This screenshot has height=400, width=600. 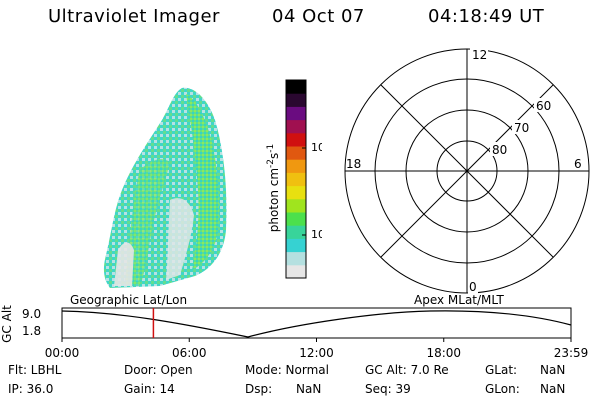 What do you see at coordinates (353, 164) in the screenshot?
I see `mlt-label-18: 18` at bounding box center [353, 164].